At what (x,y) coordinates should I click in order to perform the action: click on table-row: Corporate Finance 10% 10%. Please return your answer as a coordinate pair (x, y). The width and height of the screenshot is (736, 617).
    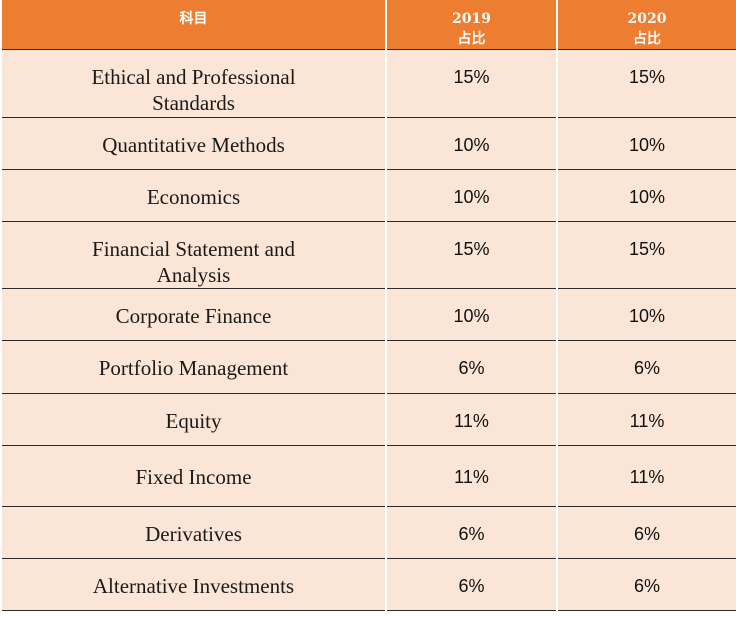
    Looking at the image, I should click on (368, 314).